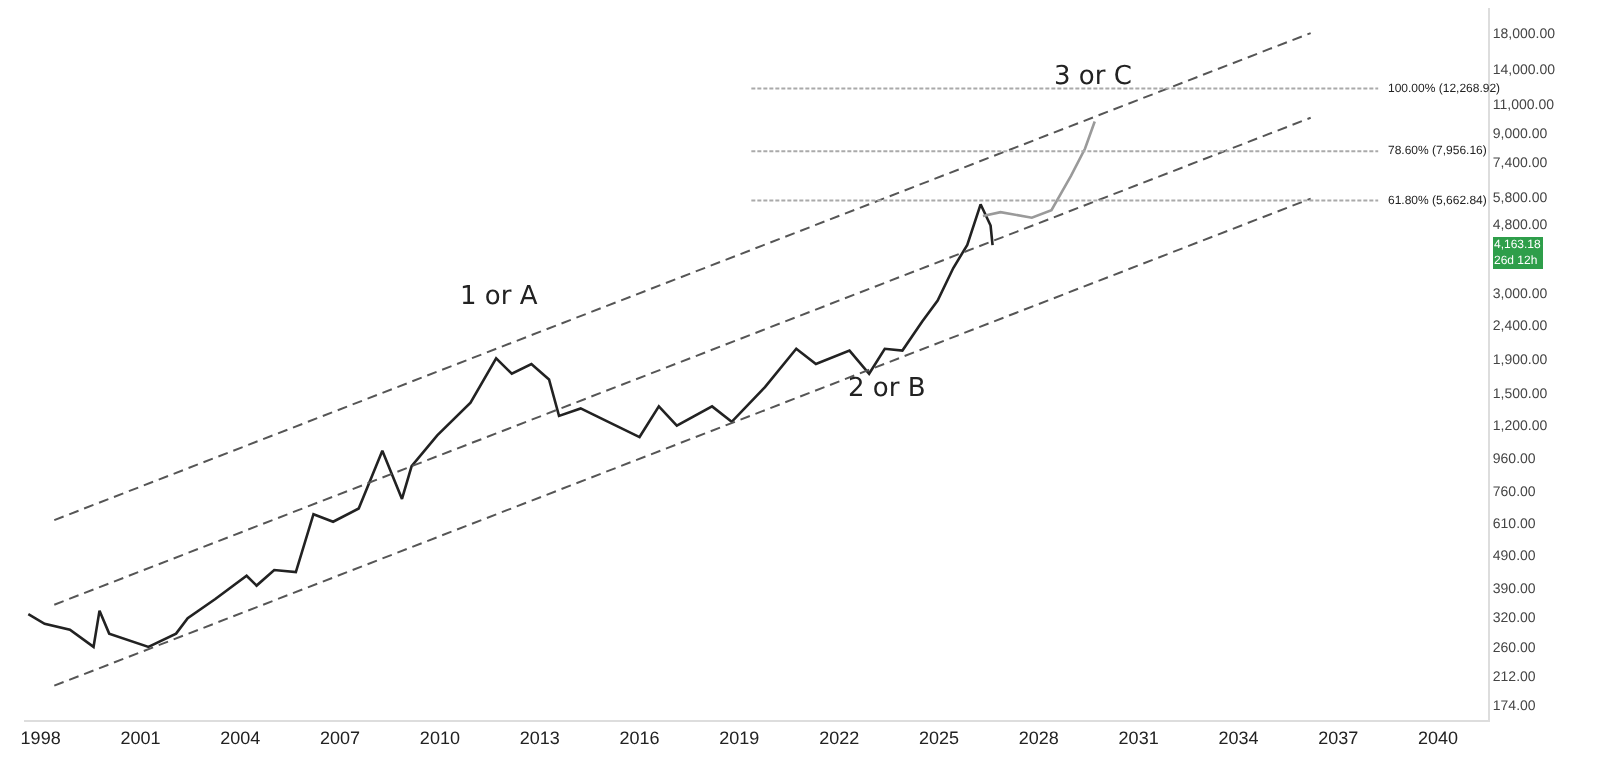  What do you see at coordinates (839, 737) in the screenshot?
I see `x-tick-label: 2022` at bounding box center [839, 737].